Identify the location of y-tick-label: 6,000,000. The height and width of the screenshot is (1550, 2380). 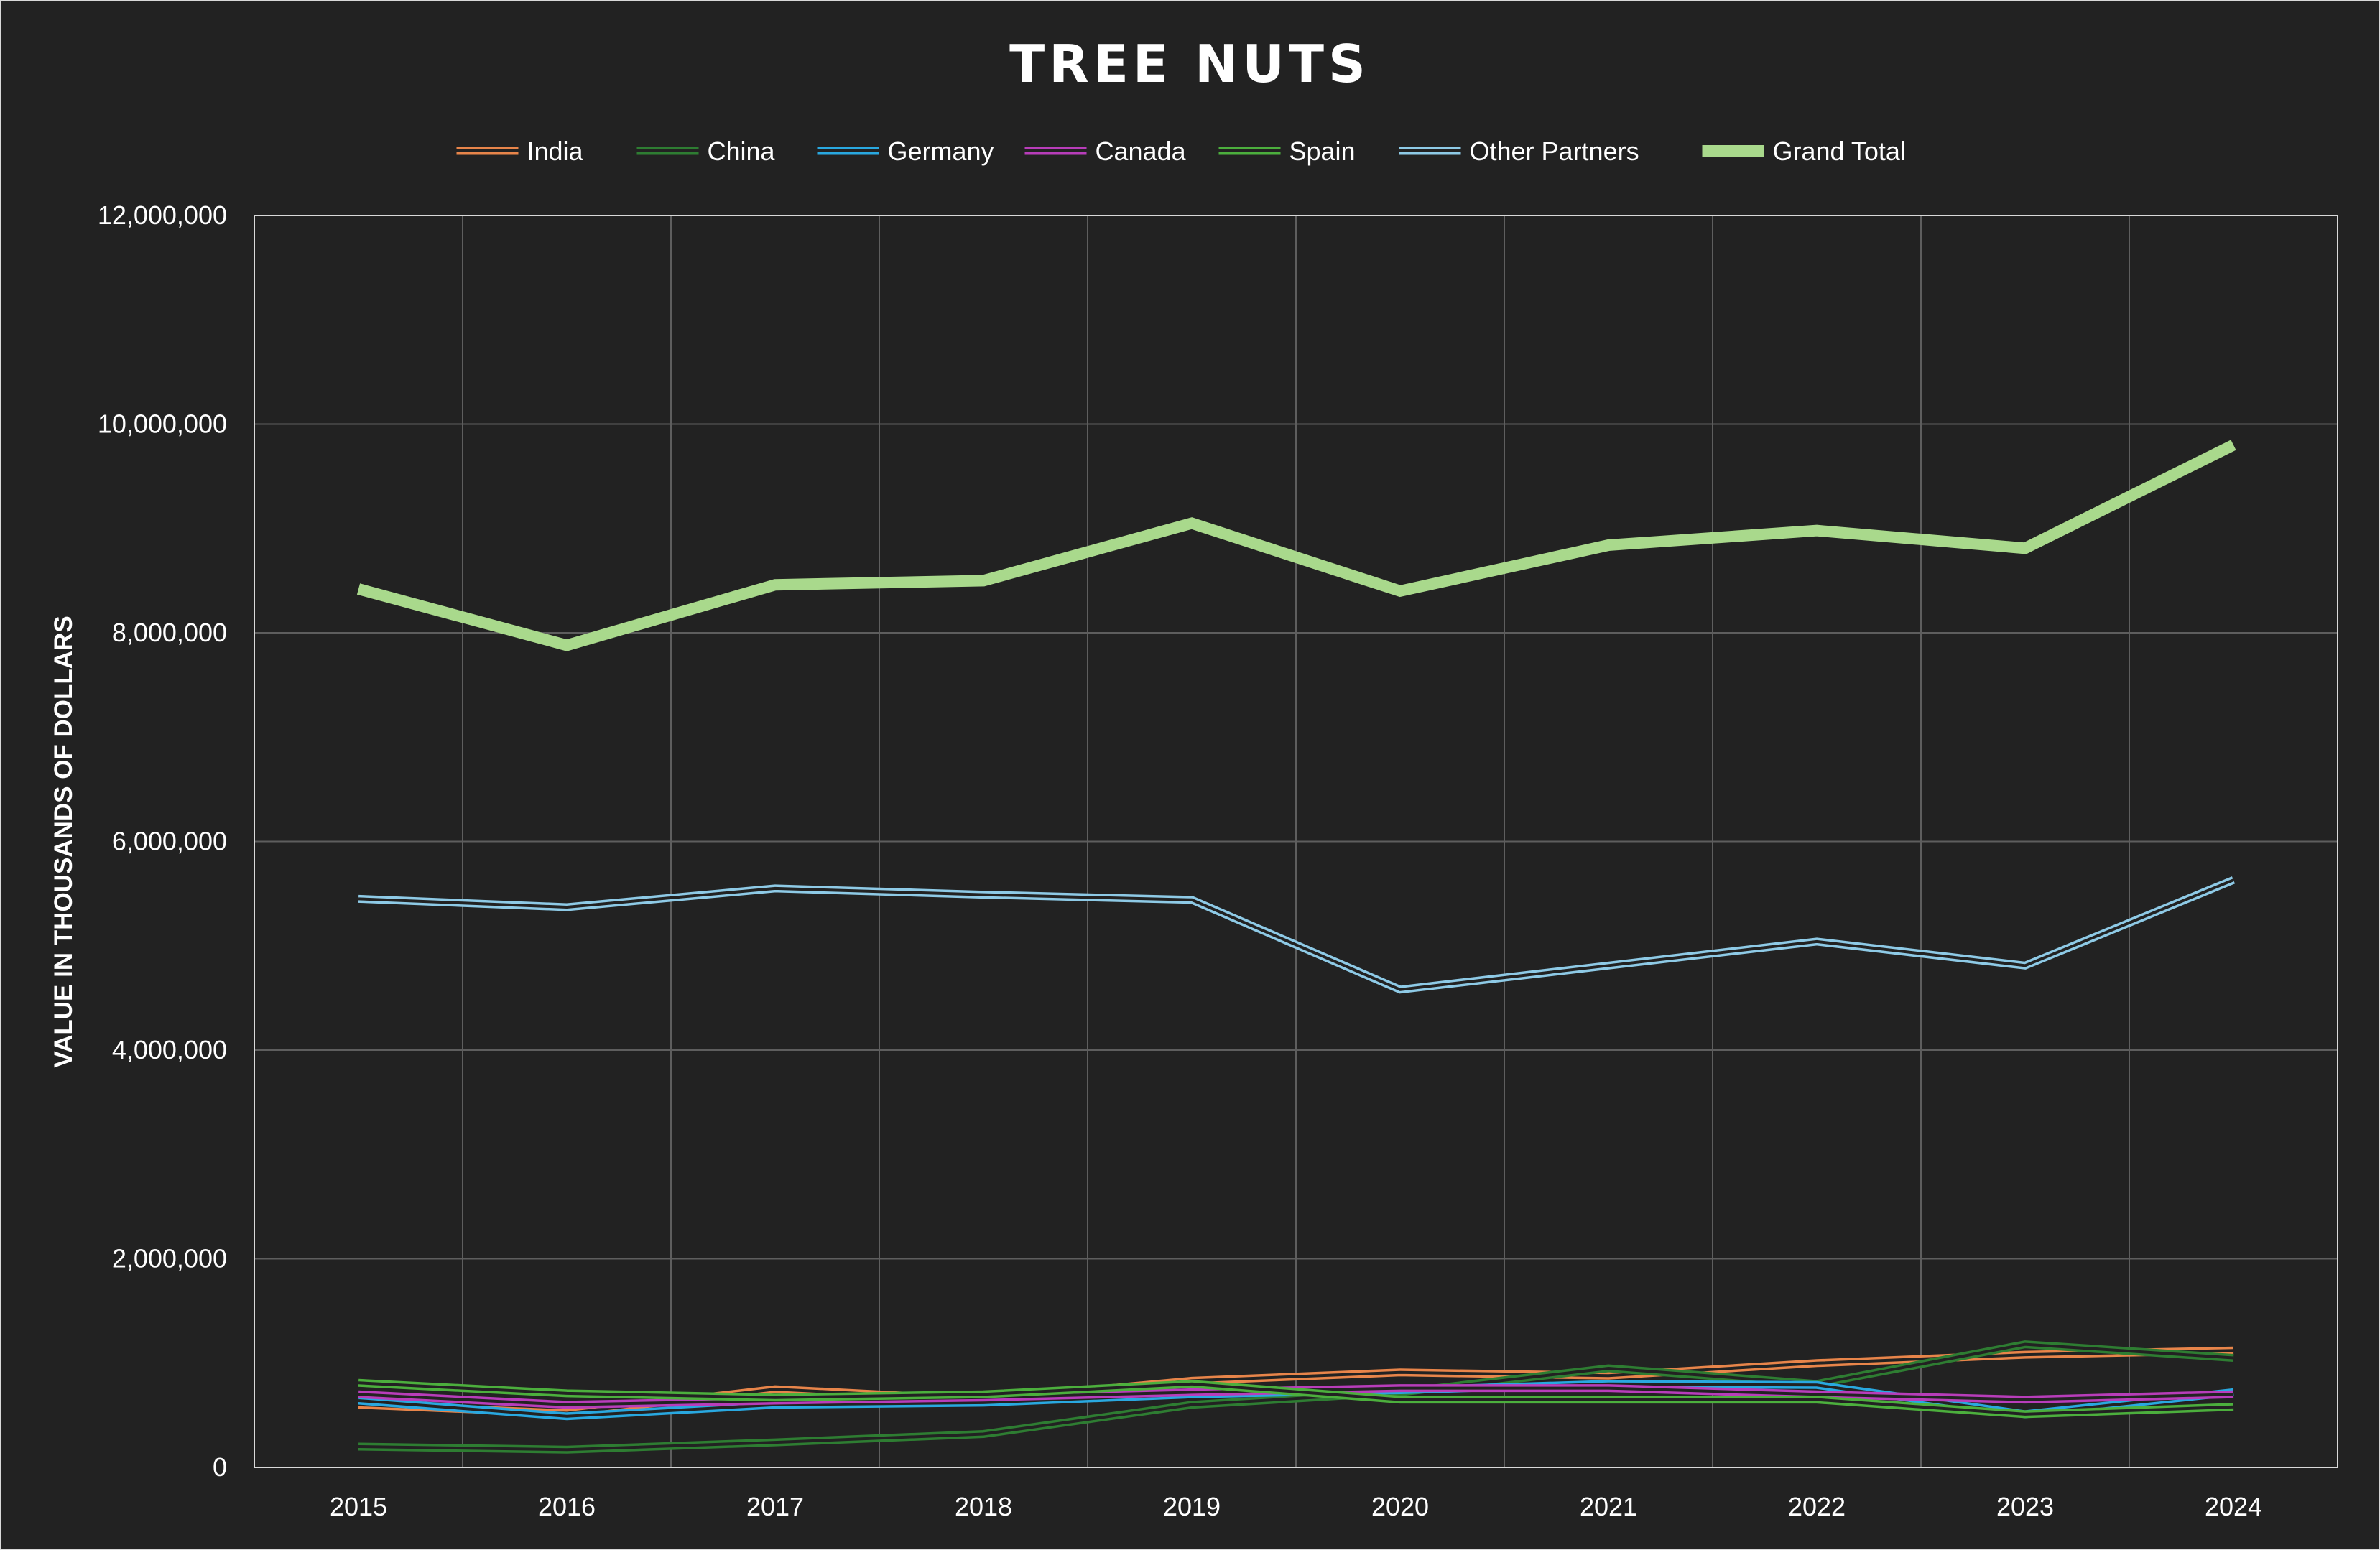
(169, 841).